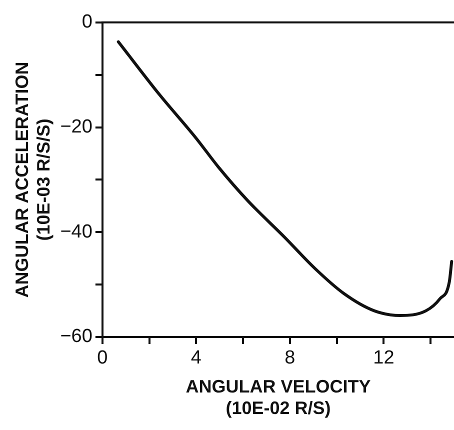  I want to click on x-tick-label: 4, so click(196, 358).